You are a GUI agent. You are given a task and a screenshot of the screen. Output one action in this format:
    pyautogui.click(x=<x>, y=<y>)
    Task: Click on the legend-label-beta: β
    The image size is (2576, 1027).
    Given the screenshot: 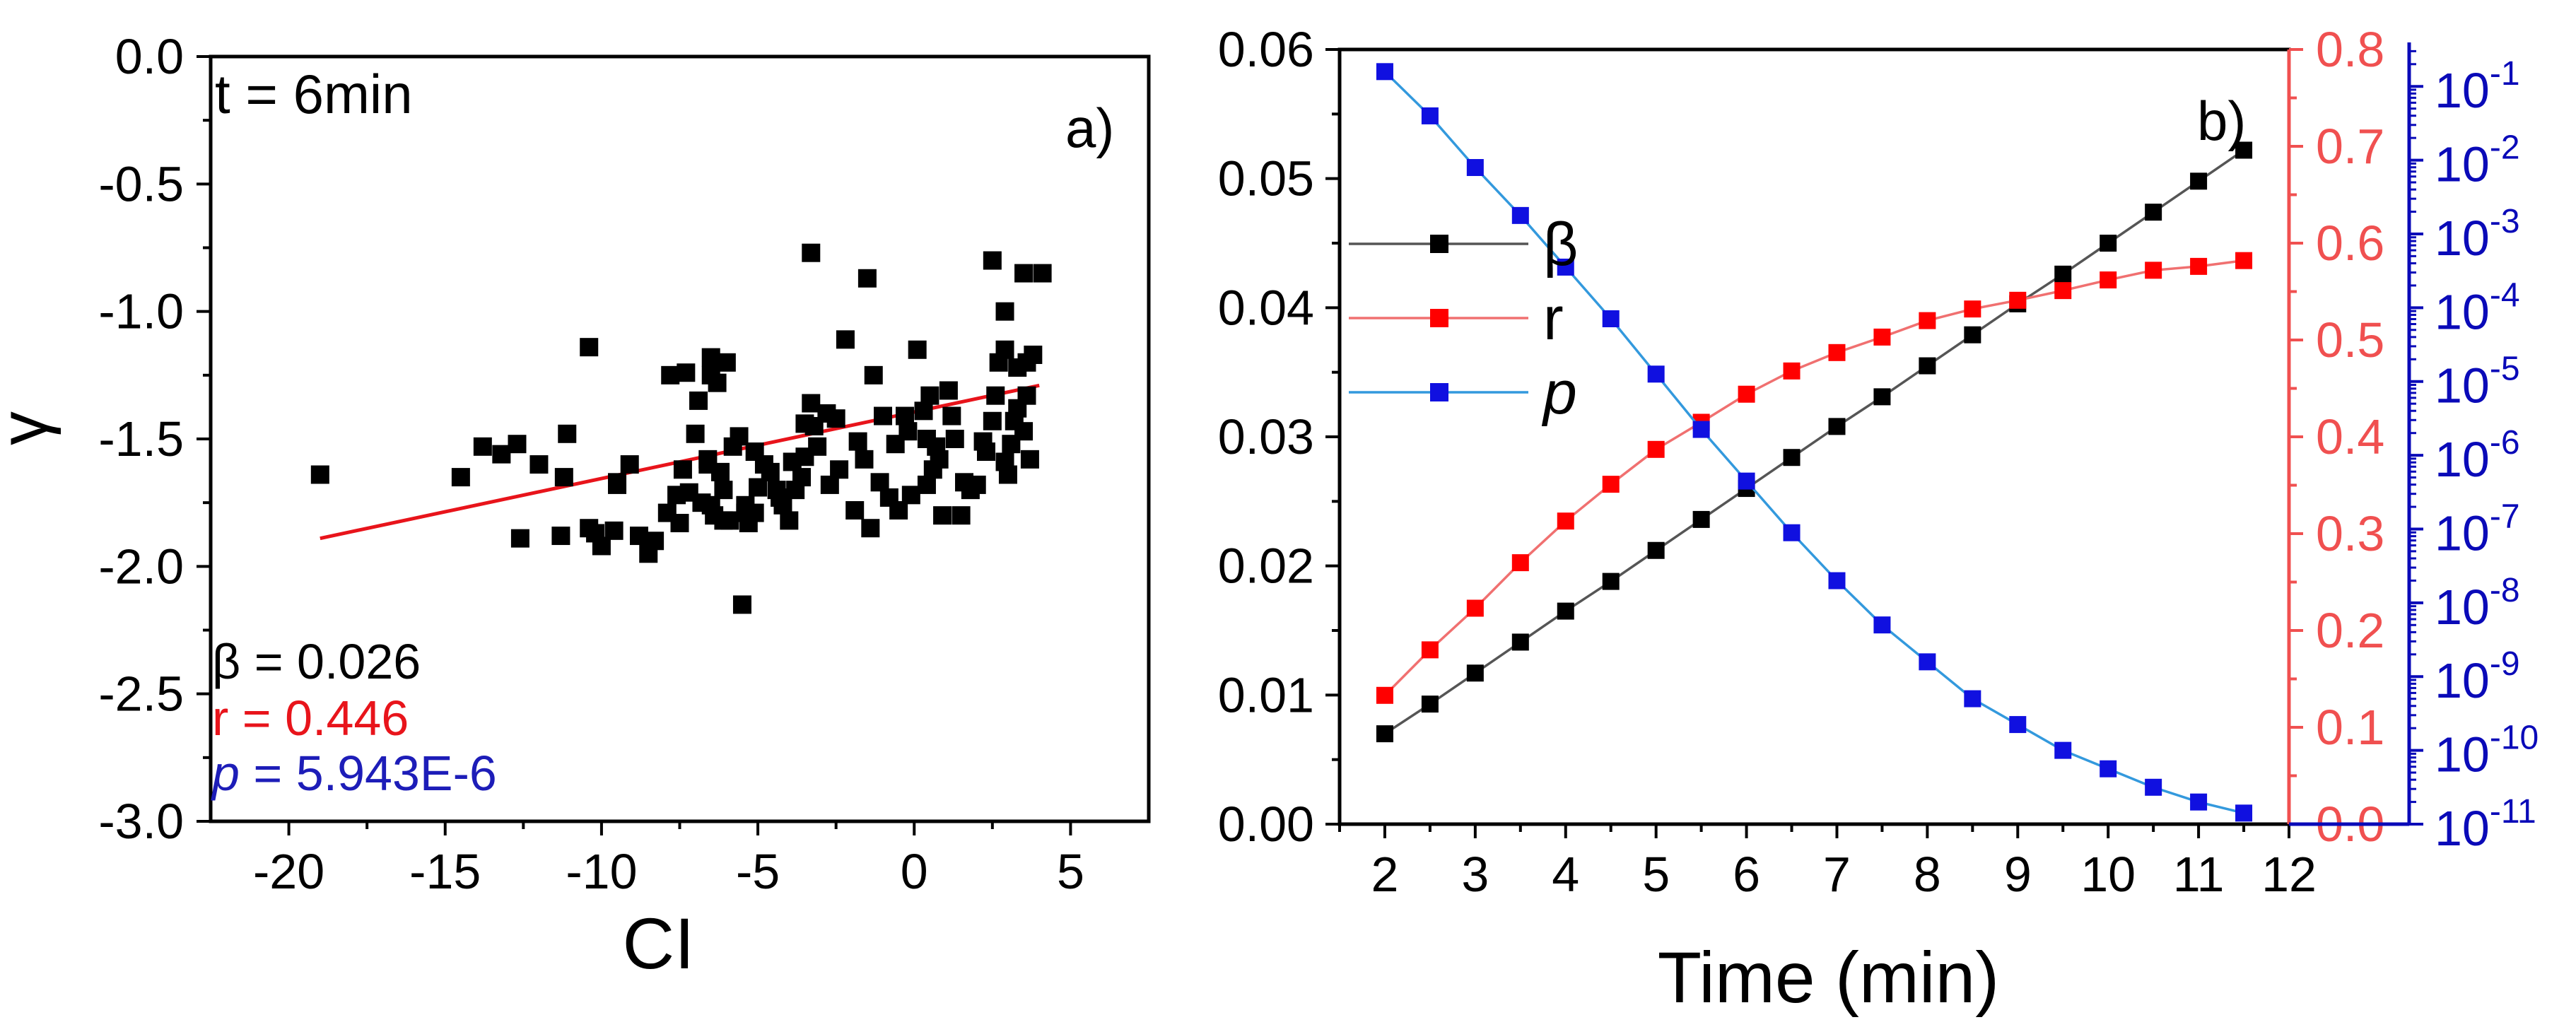 What is the action you would take?
    pyautogui.click(x=1560, y=245)
    